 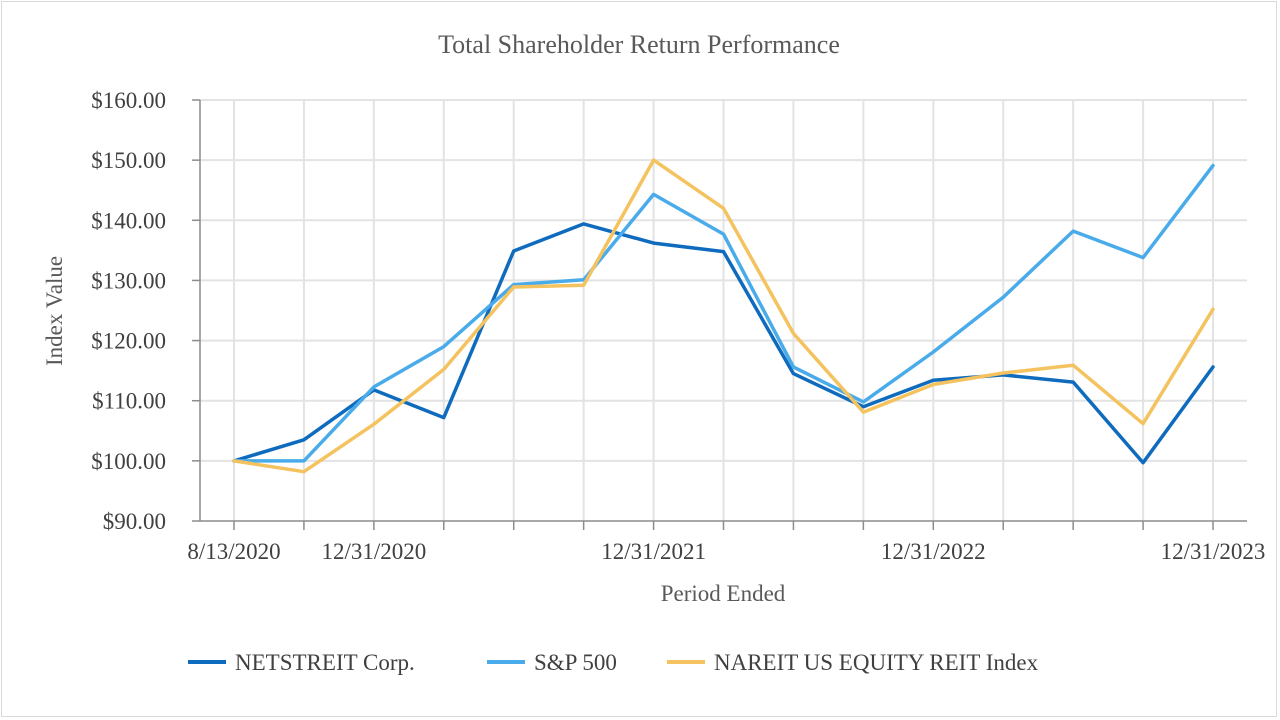 I want to click on legend-item: S&P 500, so click(x=552, y=662).